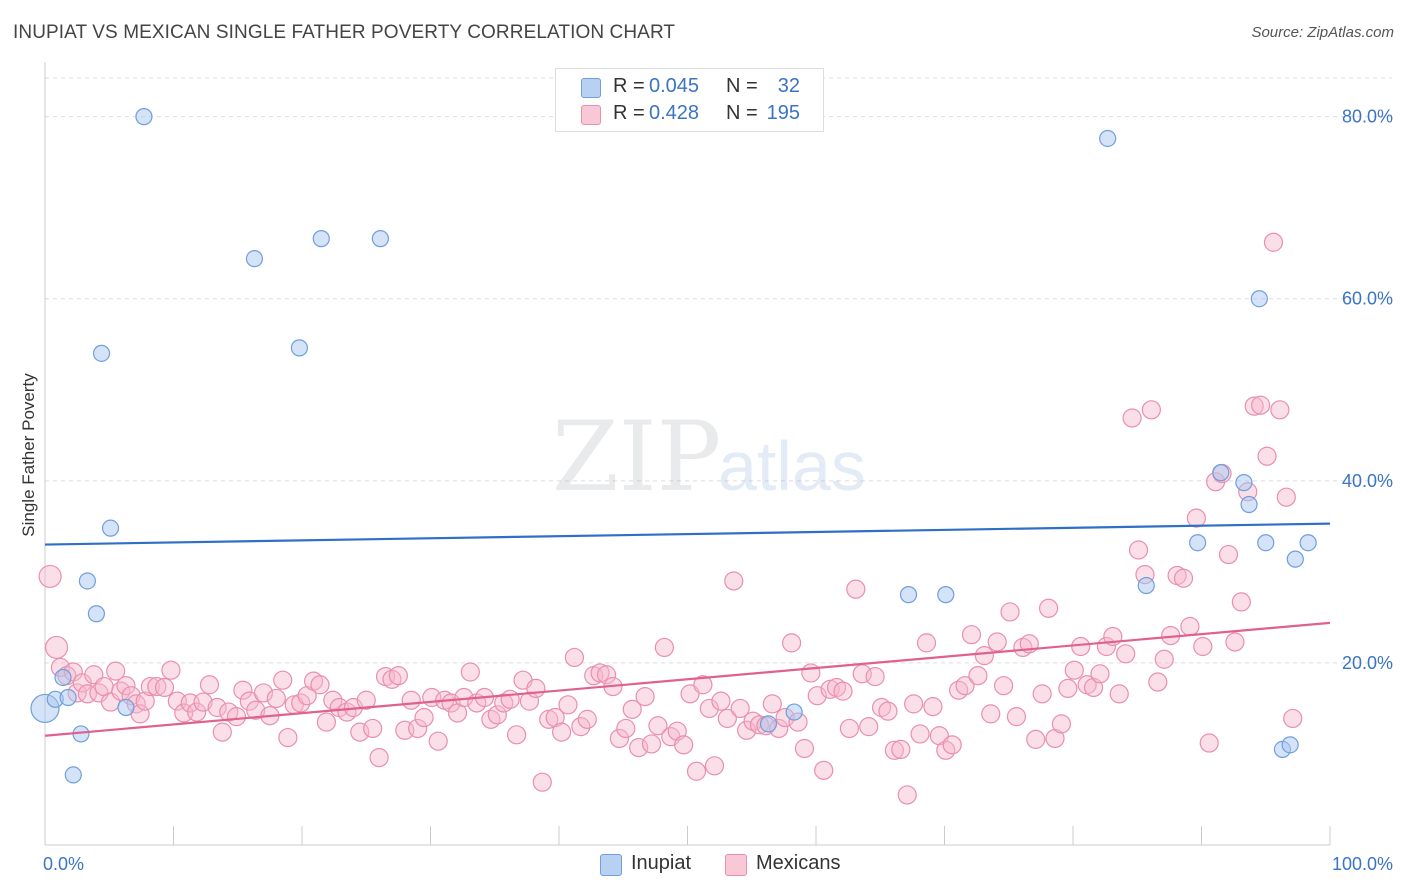 The width and height of the screenshot is (1406, 892). What do you see at coordinates (629, 86) in the screenshot?
I see `r-label: R =` at bounding box center [629, 86].